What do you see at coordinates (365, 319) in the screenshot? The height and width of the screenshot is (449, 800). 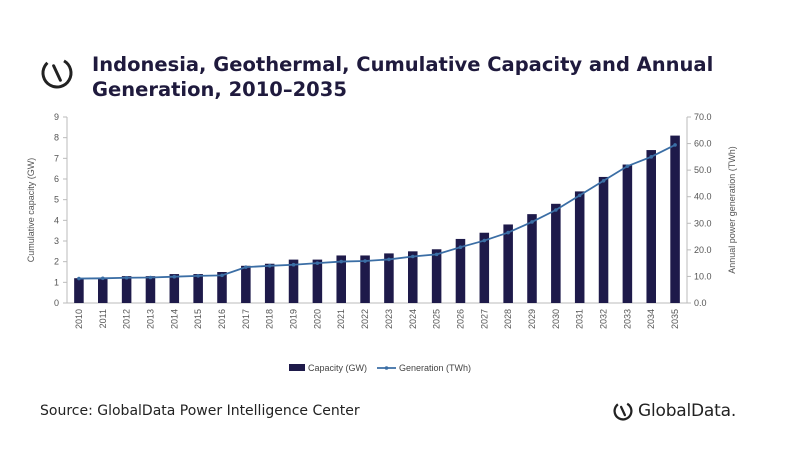 I see `x-tick-label: 2022` at bounding box center [365, 319].